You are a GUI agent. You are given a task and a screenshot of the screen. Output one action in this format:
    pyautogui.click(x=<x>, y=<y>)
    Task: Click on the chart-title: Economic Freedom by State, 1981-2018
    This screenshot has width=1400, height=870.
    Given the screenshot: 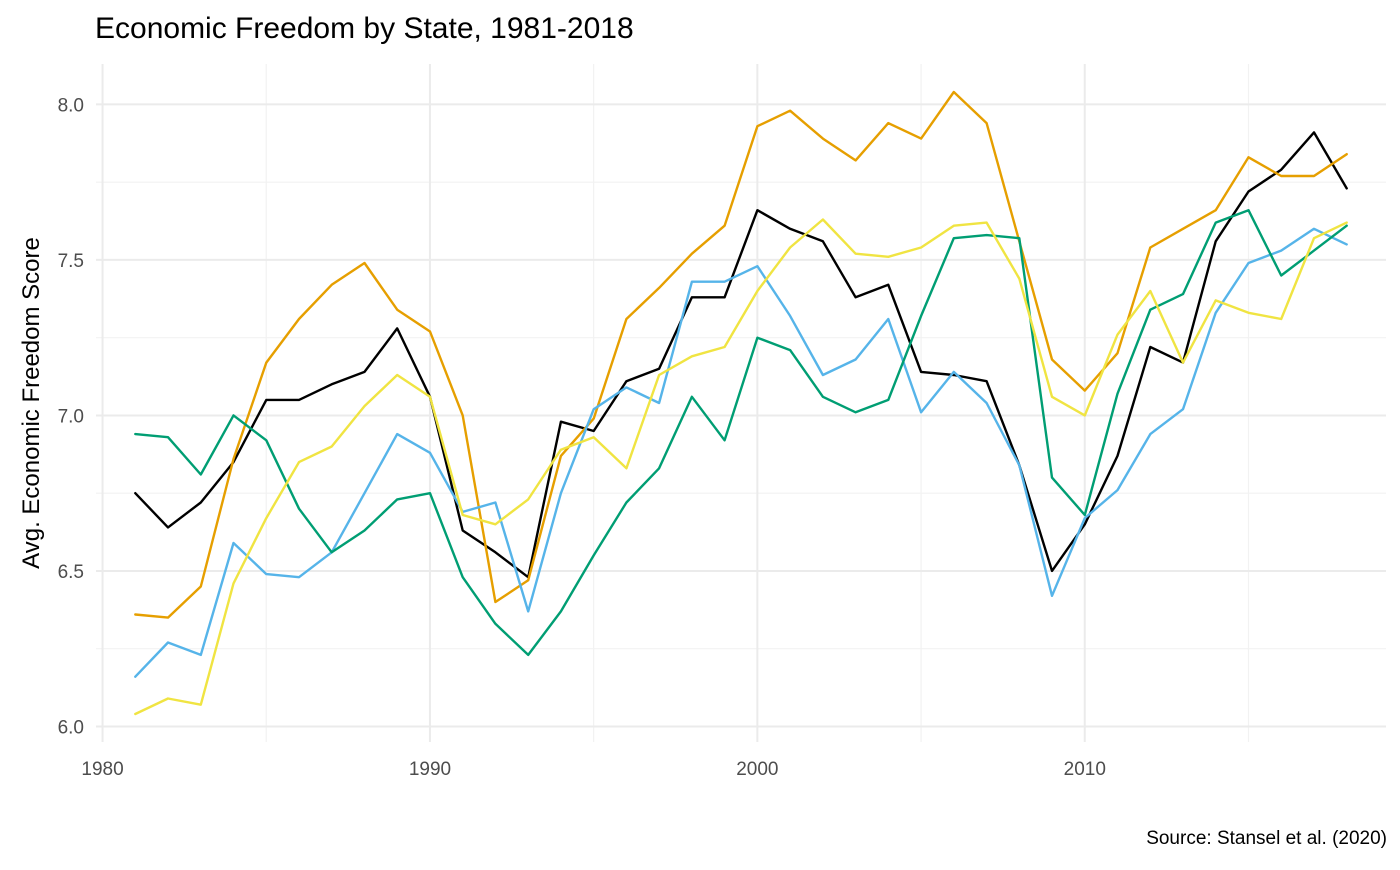 What is the action you would take?
    pyautogui.click(x=364, y=28)
    